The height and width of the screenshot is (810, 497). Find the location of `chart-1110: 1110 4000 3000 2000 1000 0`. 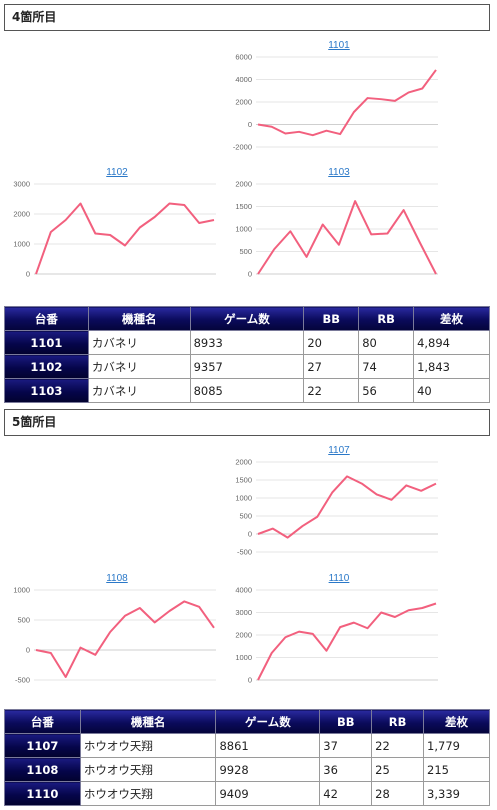

chart-1110: 1110 4000 3000 2000 1000 0 is located at coordinates (339, 629).